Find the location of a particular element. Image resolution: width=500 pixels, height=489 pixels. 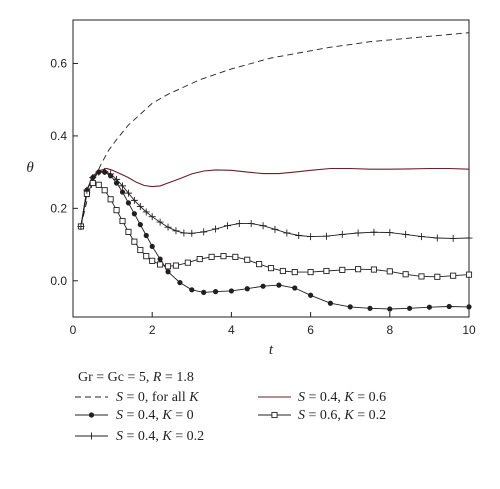

y-axis-label: θ is located at coordinates (30, 168).